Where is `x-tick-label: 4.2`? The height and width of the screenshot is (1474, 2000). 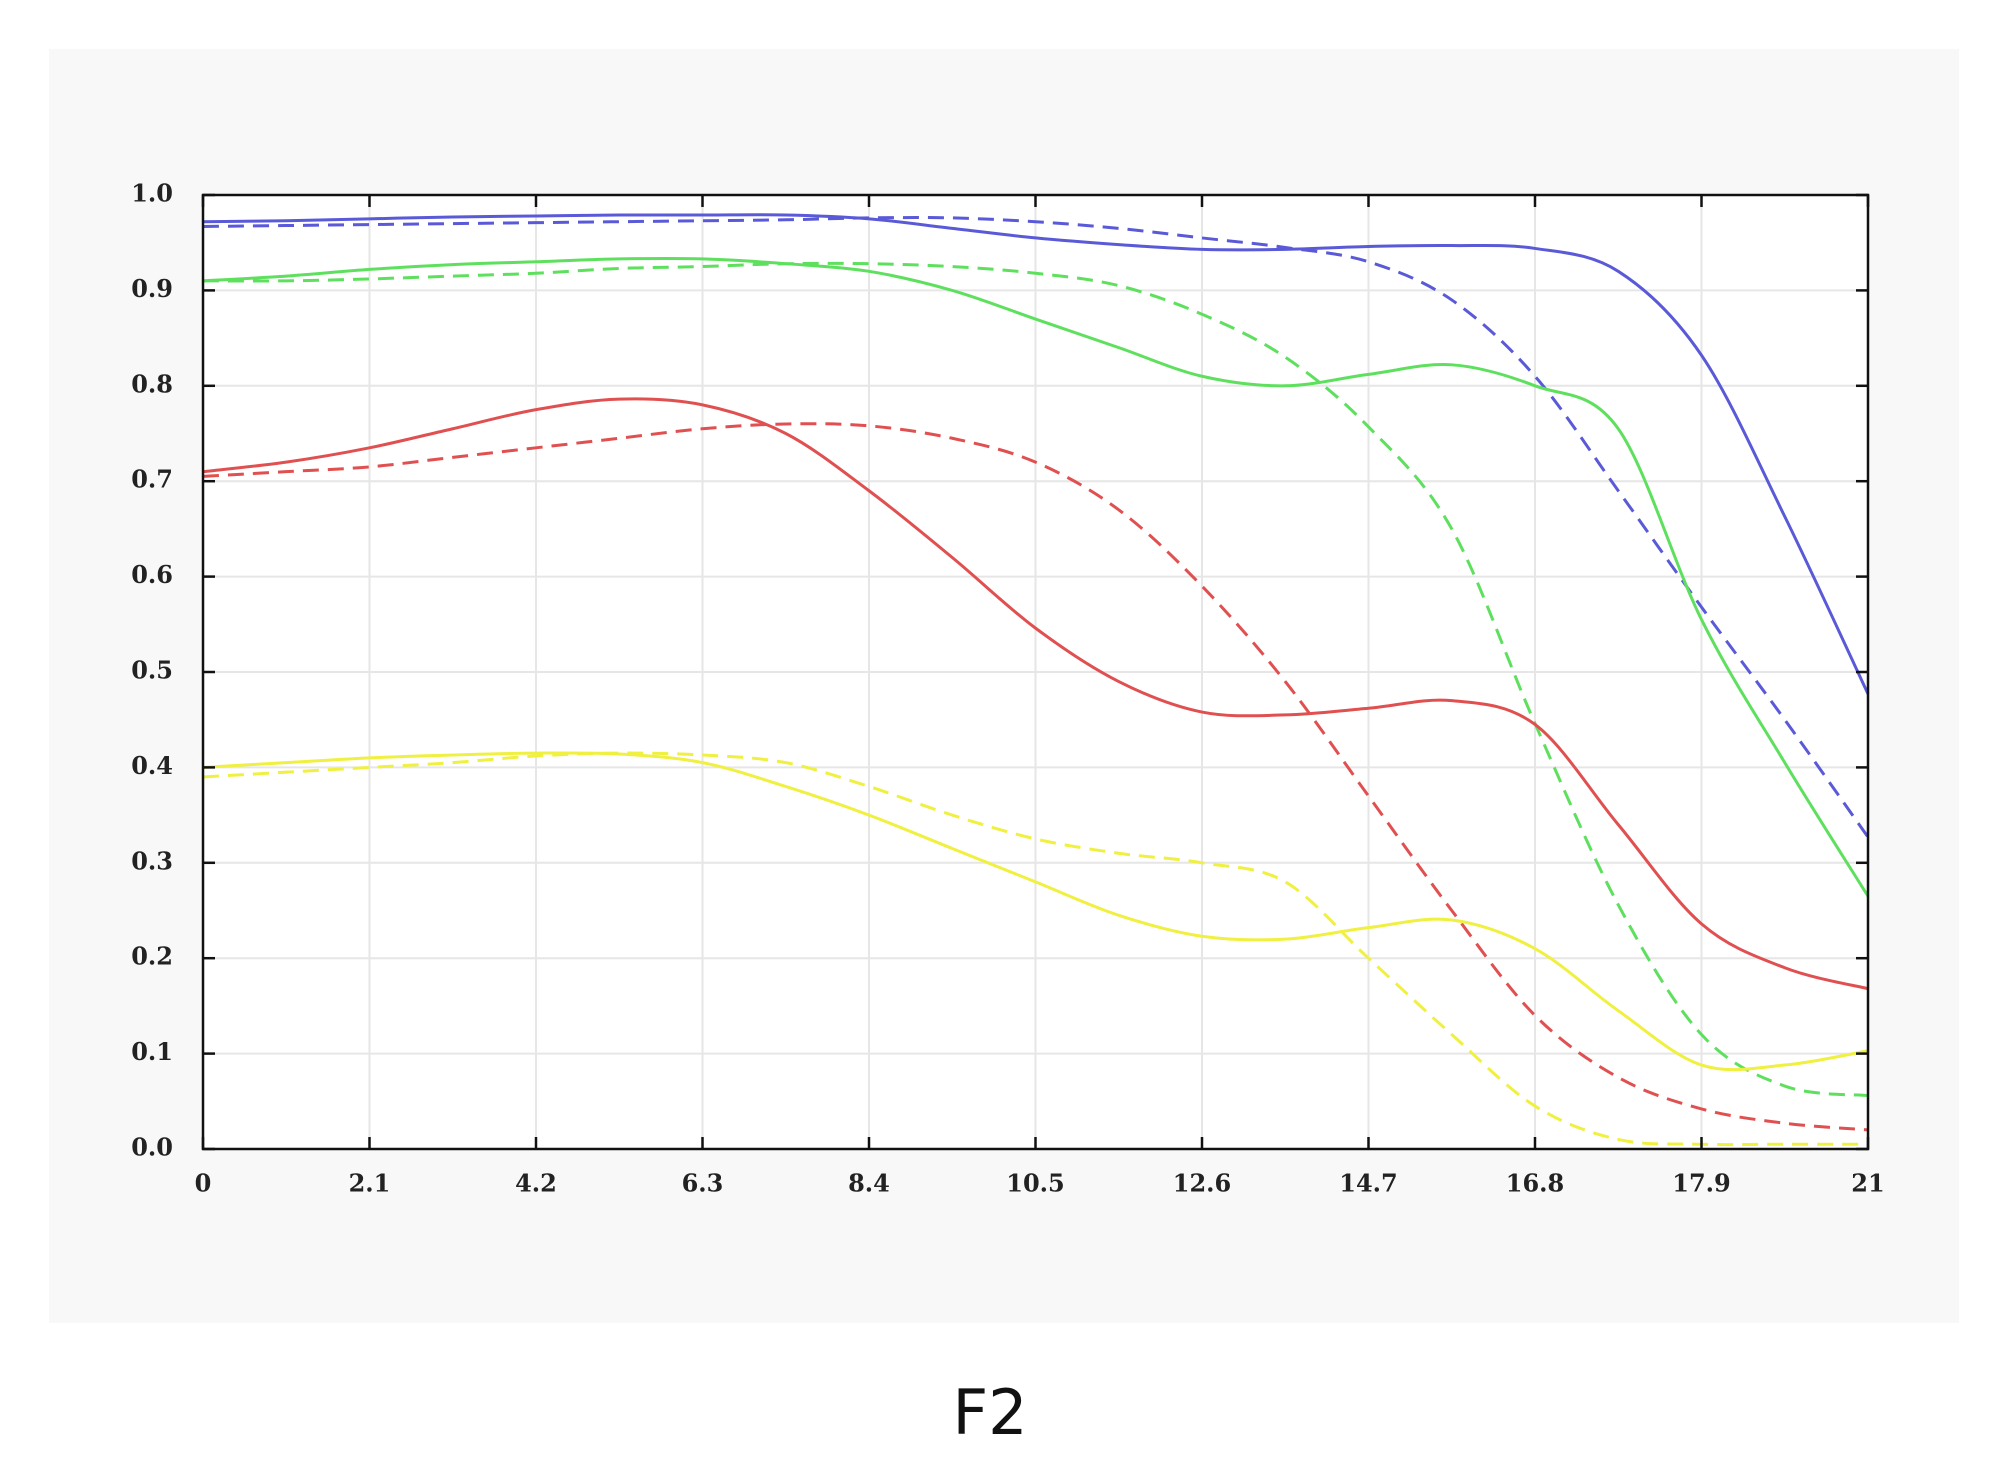 x-tick-label: 4.2 is located at coordinates (536, 1183).